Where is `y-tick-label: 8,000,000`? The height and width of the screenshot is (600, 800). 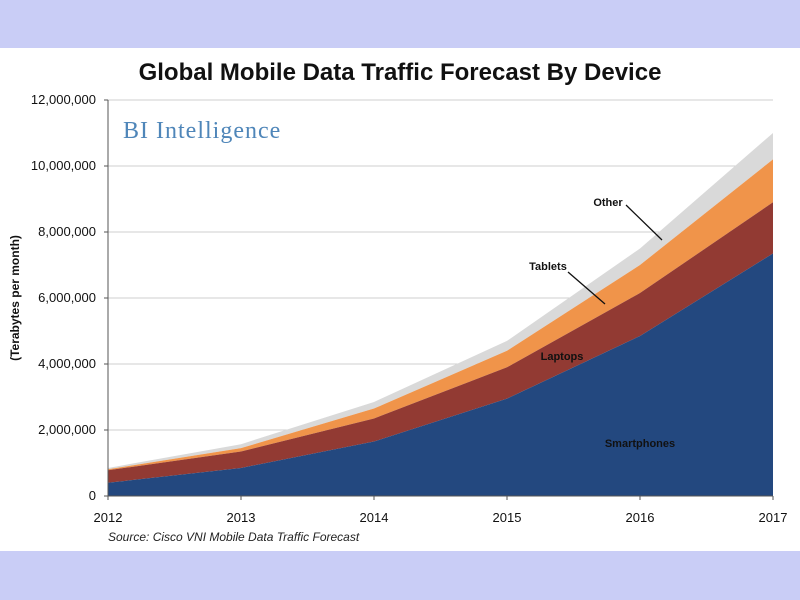
y-tick-label: 8,000,000 is located at coordinates (67, 231).